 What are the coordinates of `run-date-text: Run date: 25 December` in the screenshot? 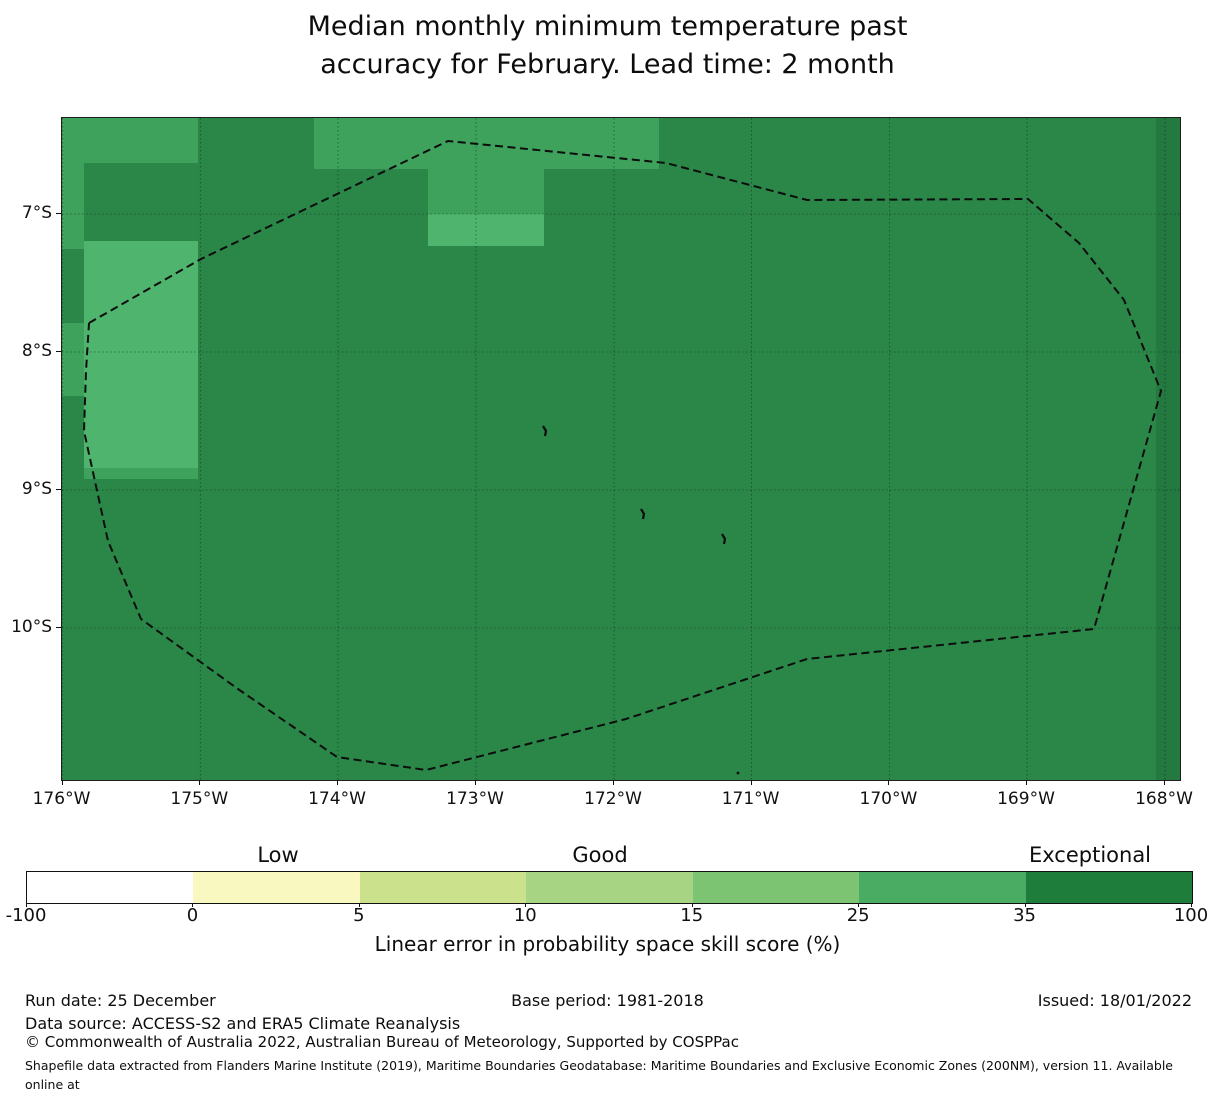 It's located at (120, 1000).